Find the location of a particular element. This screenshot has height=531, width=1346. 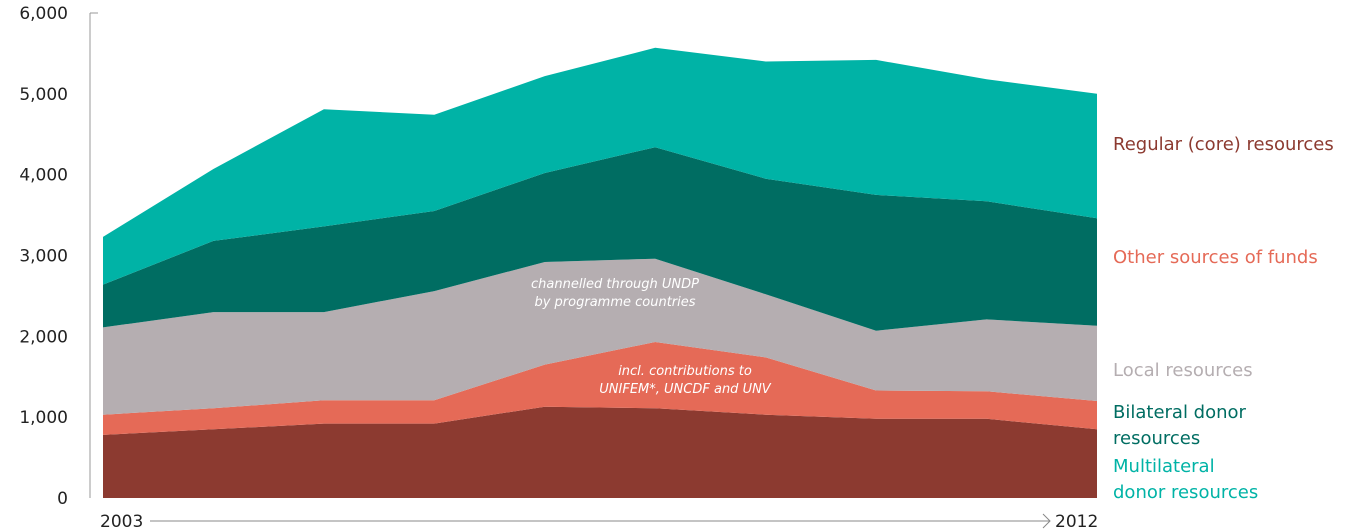

legend-entry: Regular (core) resources is located at coordinates (1223, 144).